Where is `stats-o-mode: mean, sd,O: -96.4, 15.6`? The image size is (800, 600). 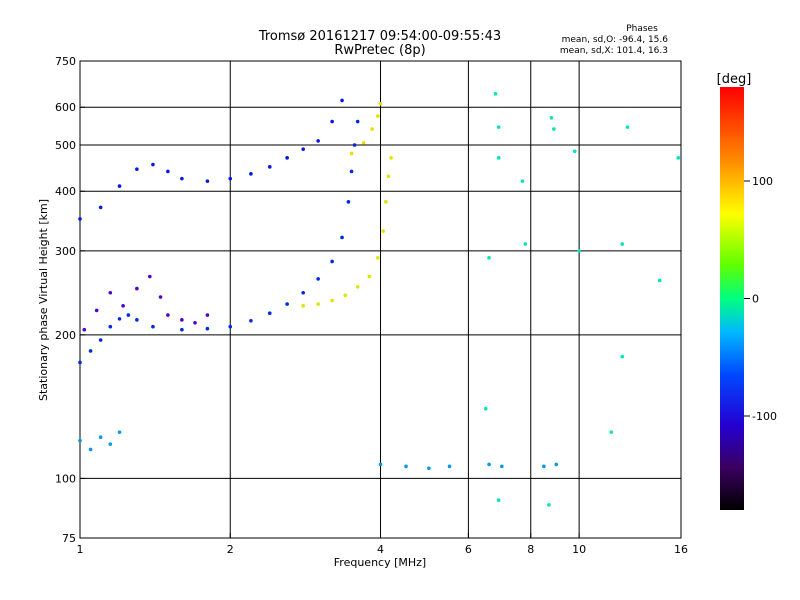
stats-o-mode: mean, sd,O: -96.4, 15.6 is located at coordinates (615, 40).